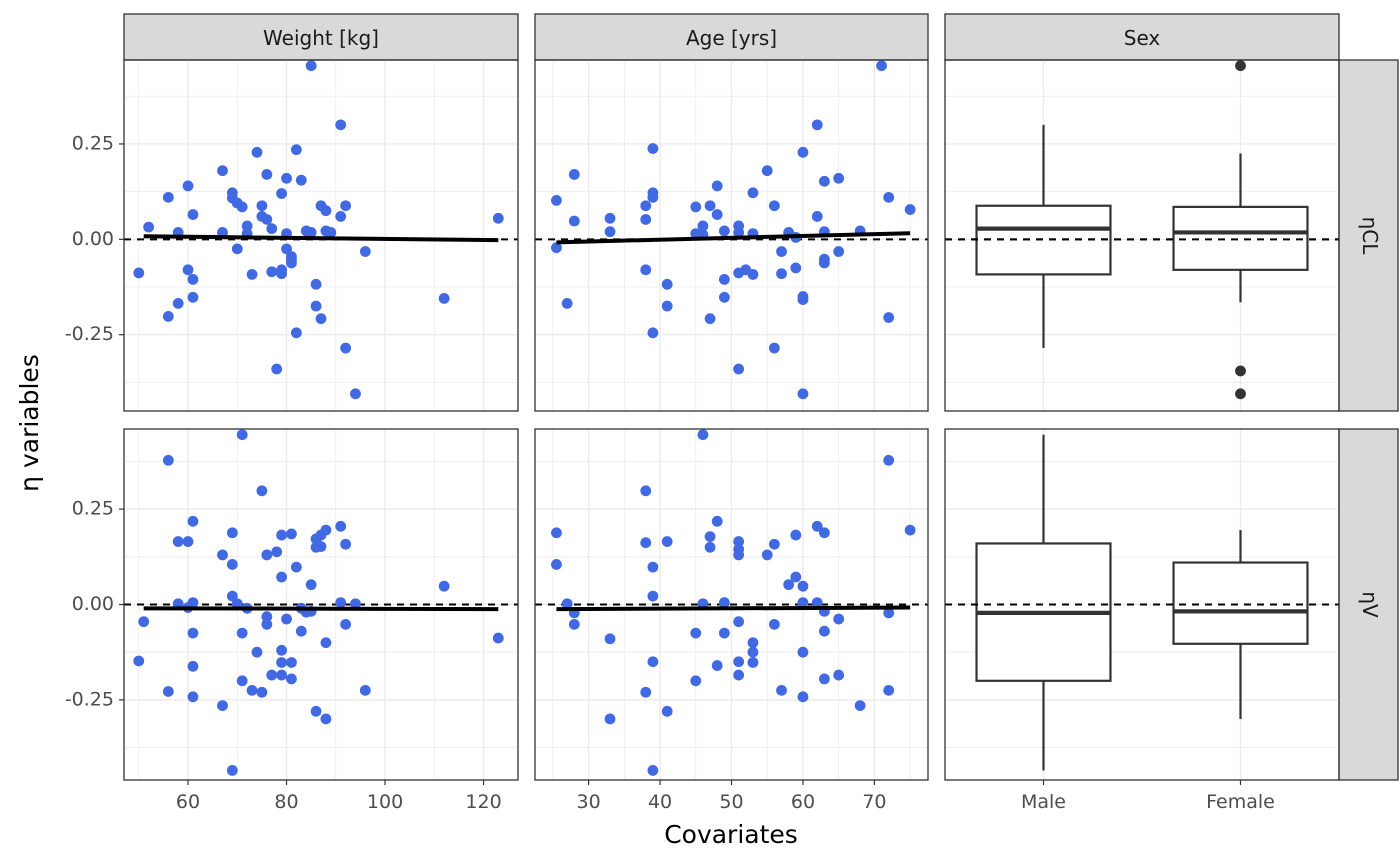  I want to click on x-tick-label: 40, so click(660, 802).